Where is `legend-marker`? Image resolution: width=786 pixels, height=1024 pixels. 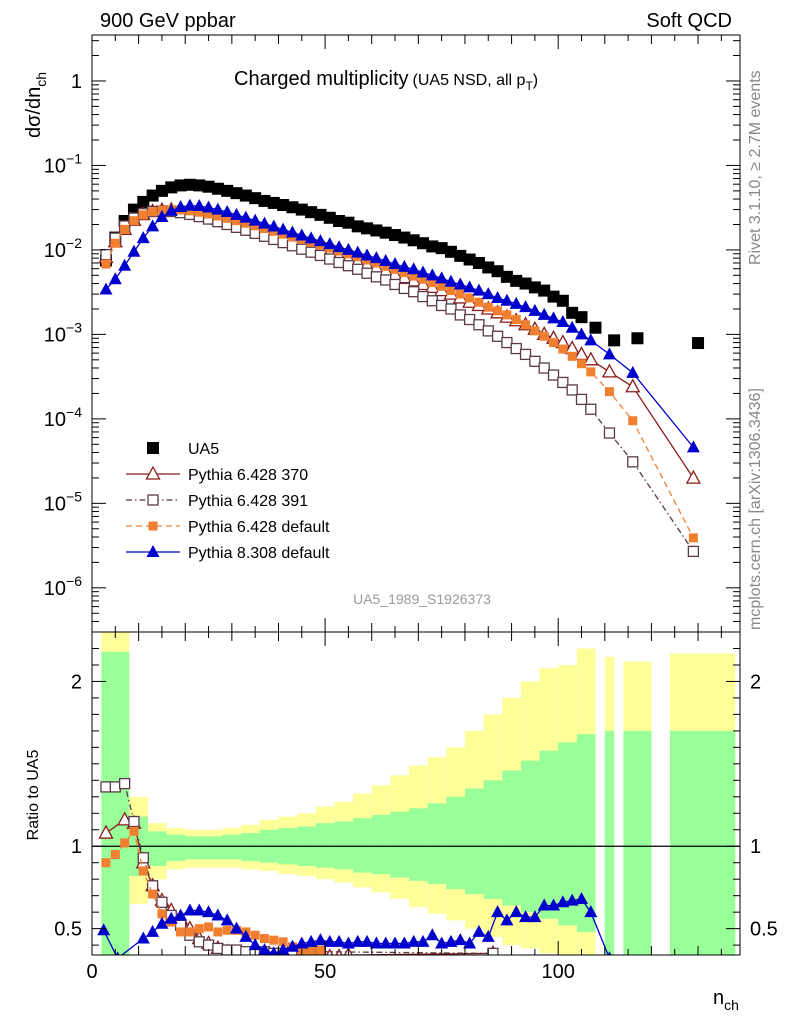 legend-marker is located at coordinates (153, 500).